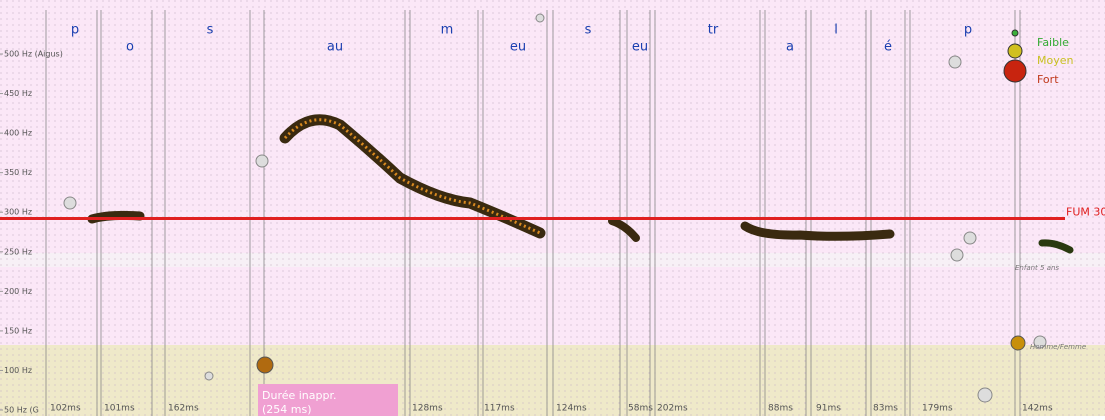 This screenshot has height=420, width=1105. I want to click on phoneme-label: l, so click(836, 30).